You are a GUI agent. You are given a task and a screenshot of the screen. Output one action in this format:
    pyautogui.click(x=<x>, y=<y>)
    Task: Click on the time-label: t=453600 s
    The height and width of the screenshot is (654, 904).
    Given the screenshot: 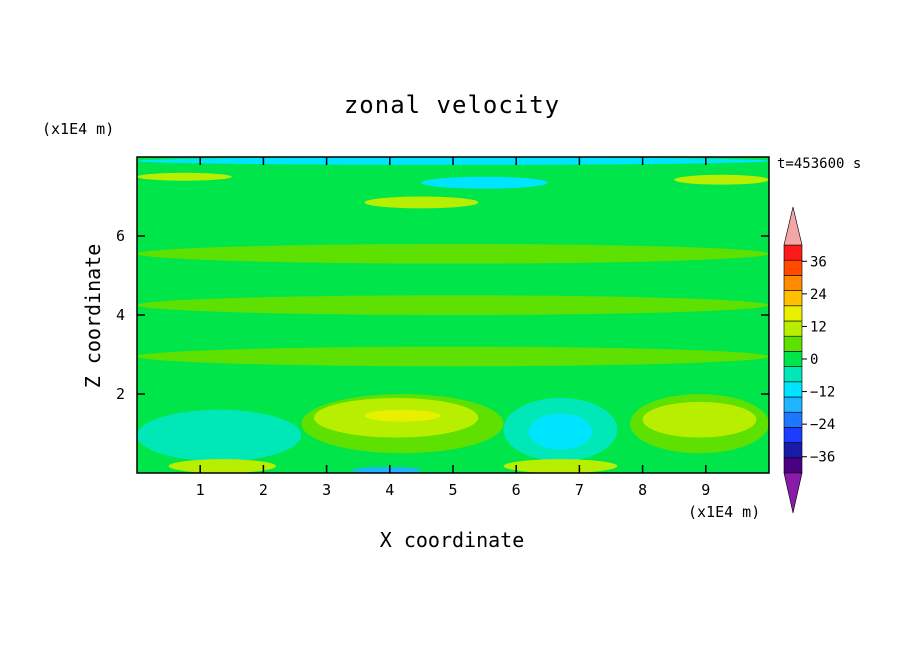 What is the action you would take?
    pyautogui.click(x=819, y=164)
    